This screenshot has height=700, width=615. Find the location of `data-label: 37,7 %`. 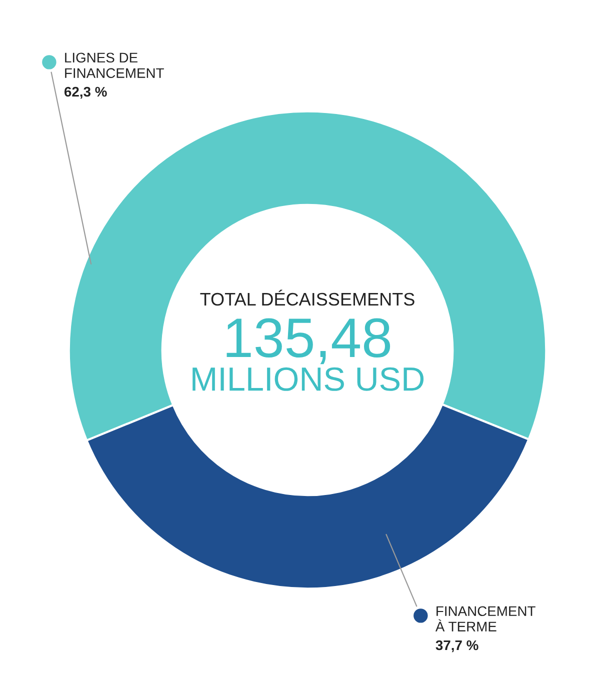

data-label: 37,7 % is located at coordinates (457, 646).